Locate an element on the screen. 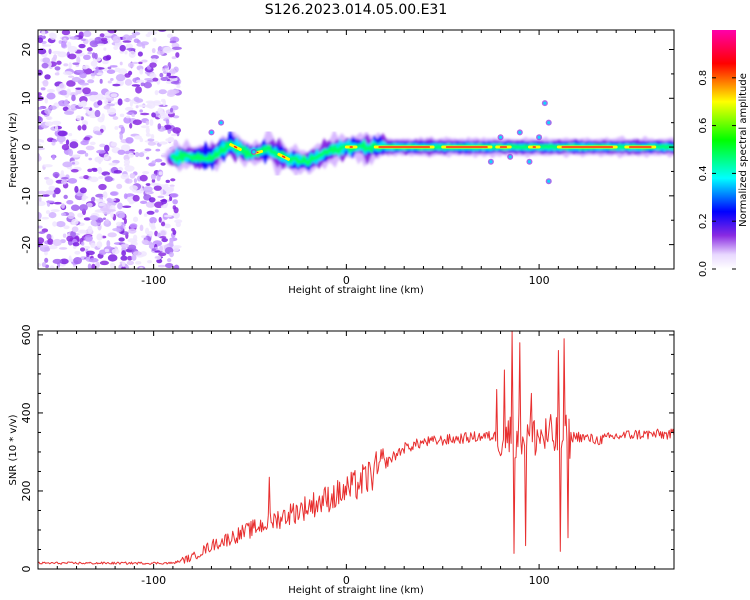 The height and width of the screenshot is (600, 750). snr-y-tick-label: 0 is located at coordinates (26, 569).